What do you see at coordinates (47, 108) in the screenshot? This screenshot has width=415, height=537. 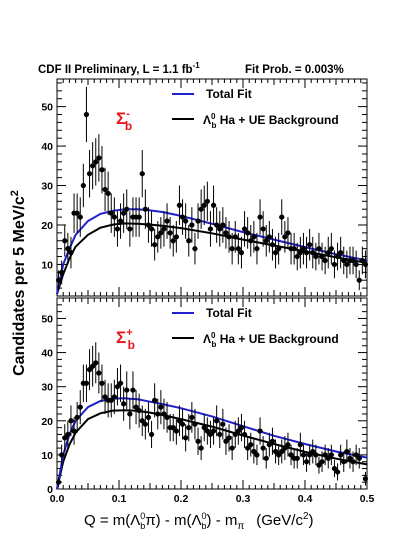 I see `y-tick-label: 50` at bounding box center [47, 108].